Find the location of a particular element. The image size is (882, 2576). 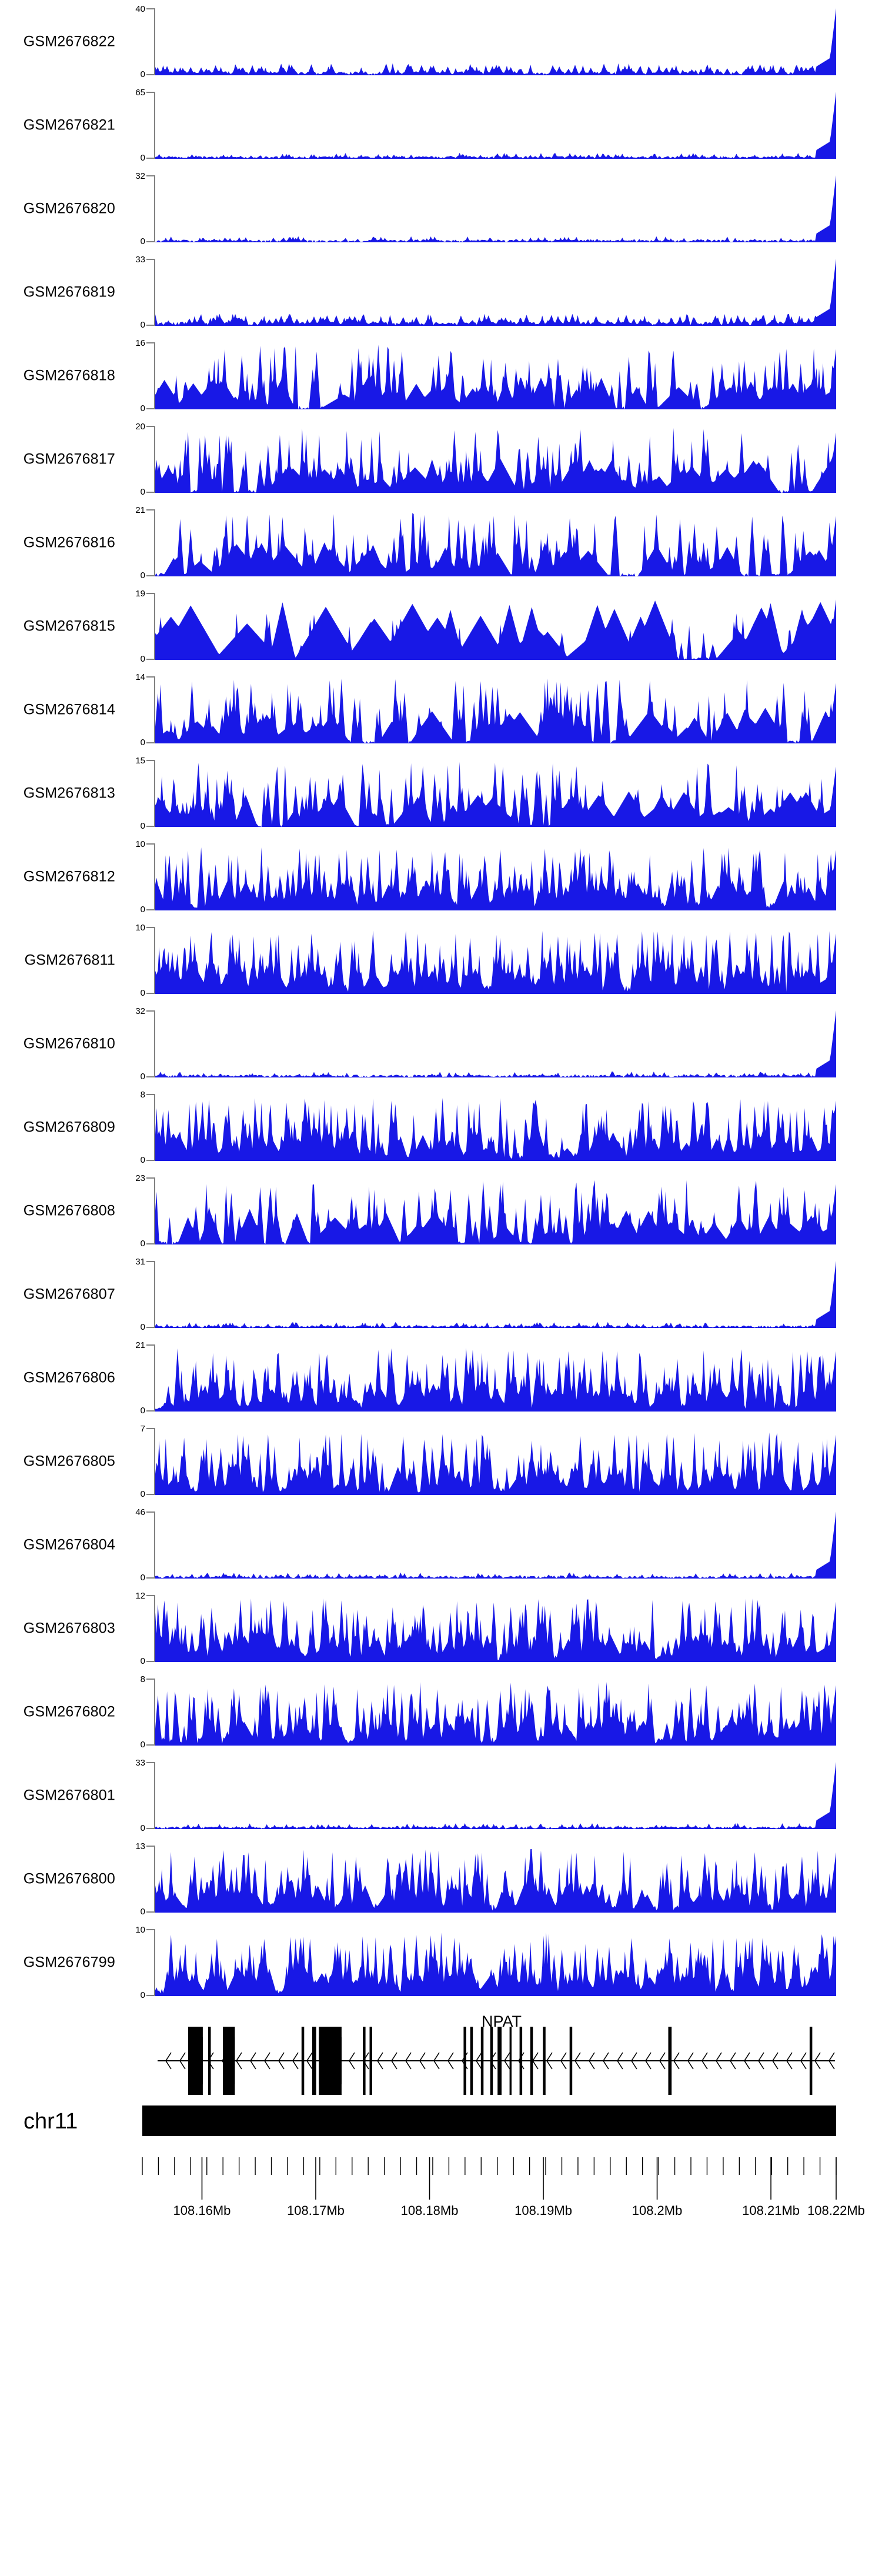

coverage-track: GSM2676821 65 0 is located at coordinates (441, 125).